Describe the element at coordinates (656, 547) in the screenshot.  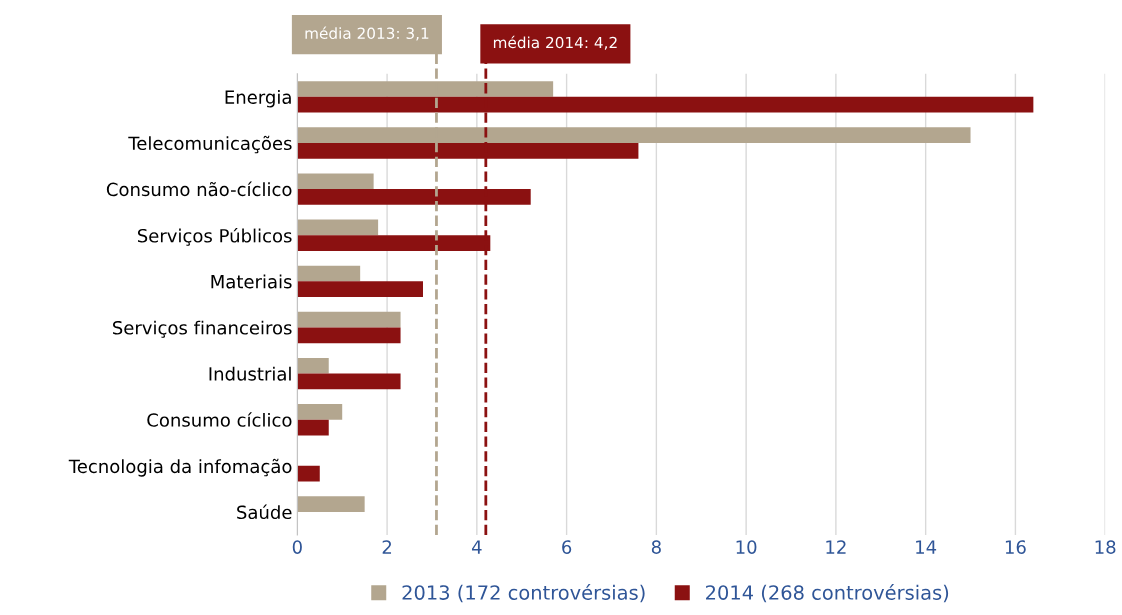
I see `x-tick-label: 8` at that location.